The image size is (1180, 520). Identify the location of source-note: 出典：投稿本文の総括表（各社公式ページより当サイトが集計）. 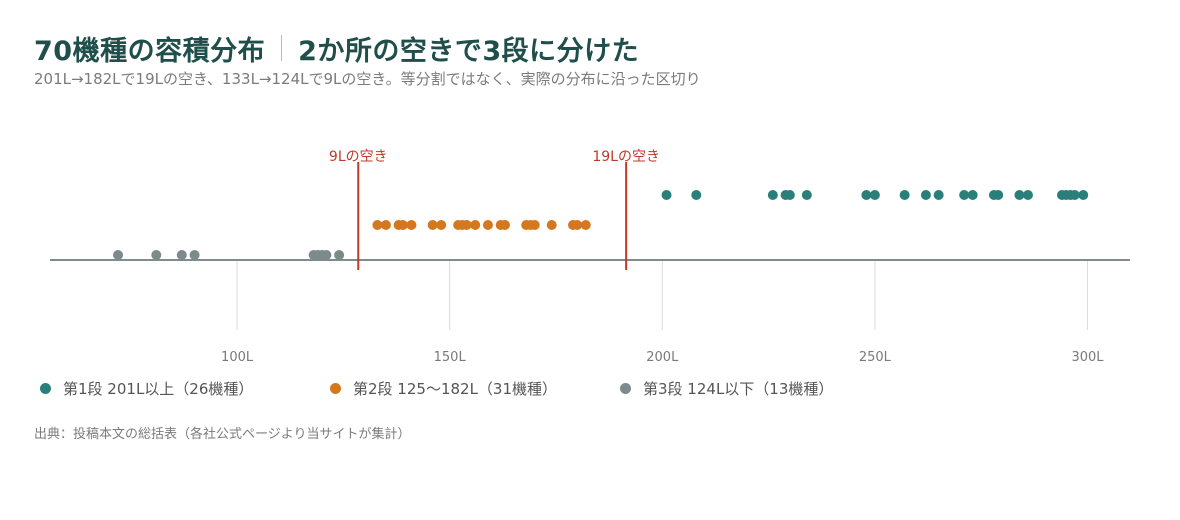
(222, 434).